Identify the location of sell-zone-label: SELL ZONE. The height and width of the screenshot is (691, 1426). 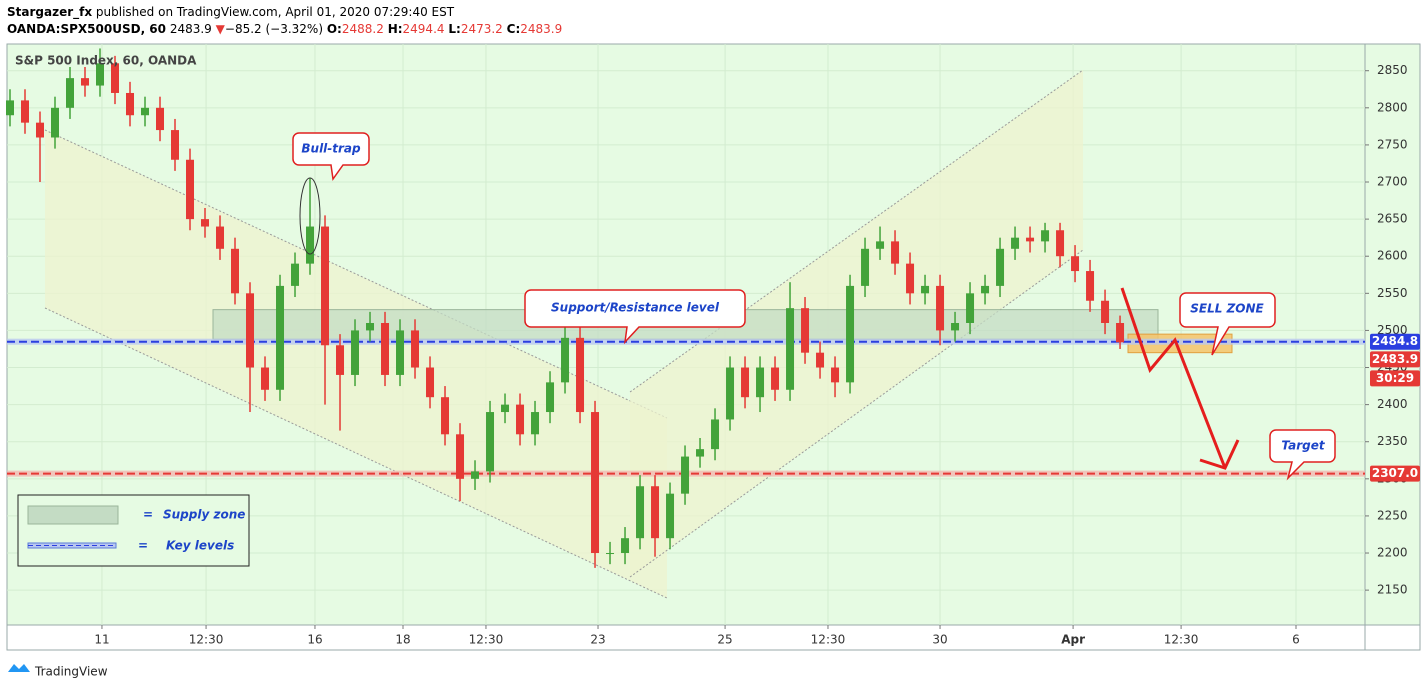
(1227, 309).